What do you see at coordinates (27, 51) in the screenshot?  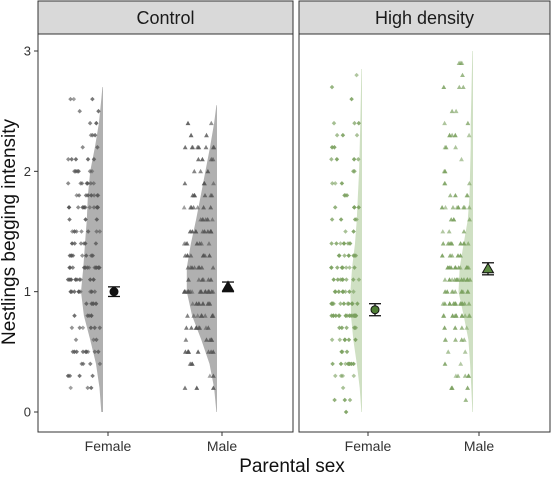 I see `y-tick-label-3: 3` at bounding box center [27, 51].